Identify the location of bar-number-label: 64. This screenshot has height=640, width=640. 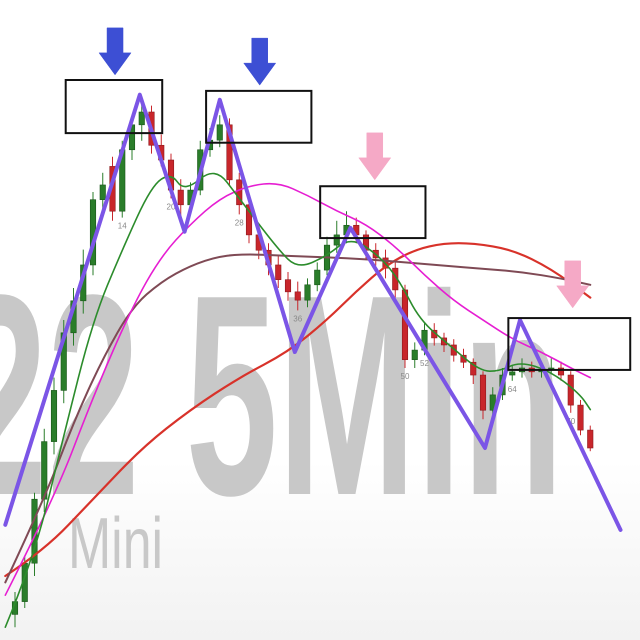
(512, 389).